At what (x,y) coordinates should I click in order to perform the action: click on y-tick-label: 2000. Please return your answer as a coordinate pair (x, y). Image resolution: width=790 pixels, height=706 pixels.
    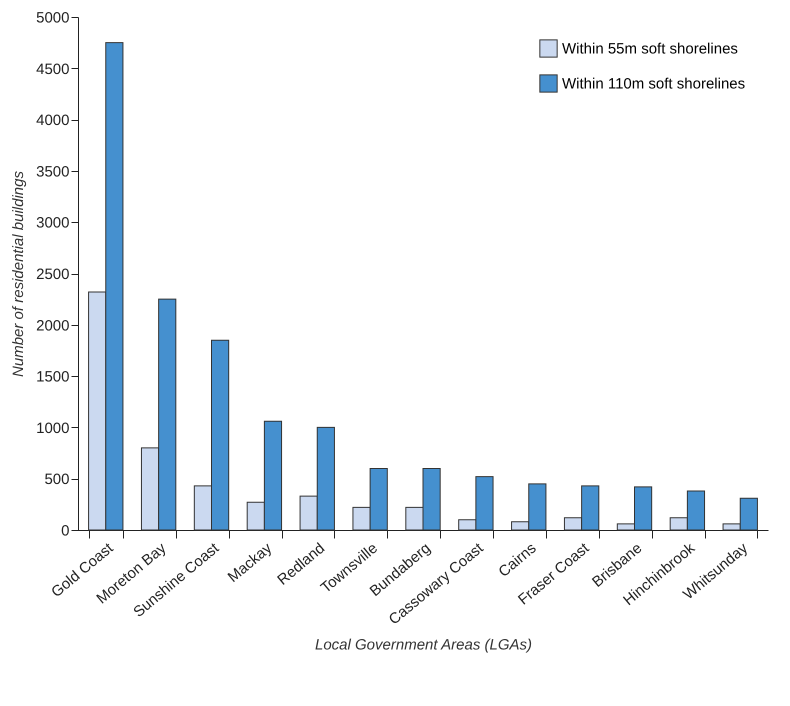
    Looking at the image, I should click on (53, 325).